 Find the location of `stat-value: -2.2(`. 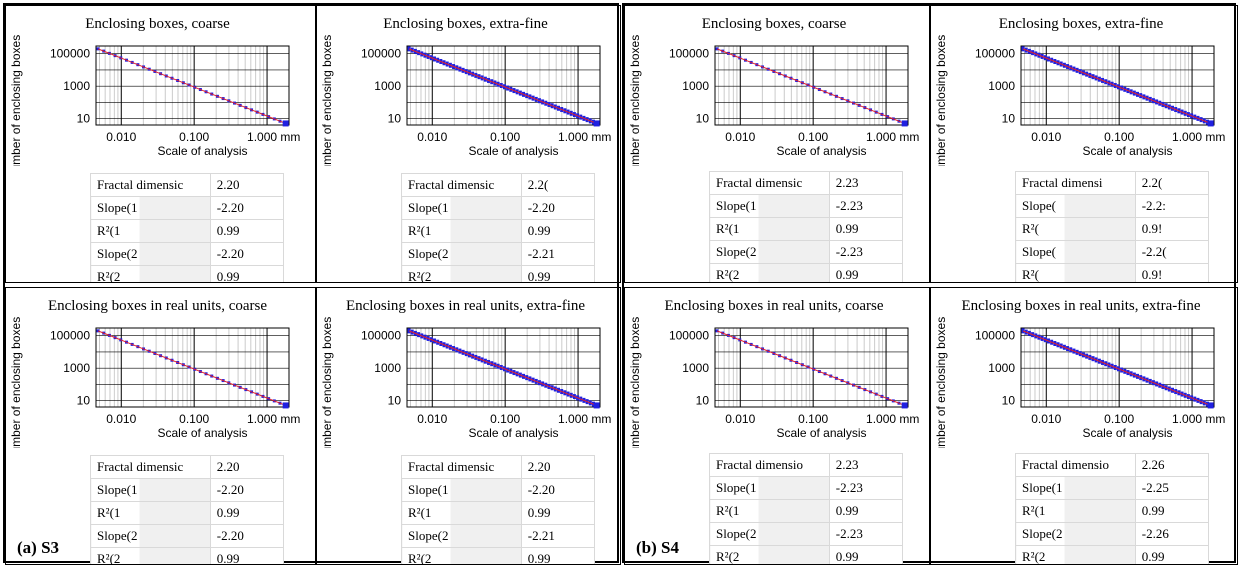

stat-value: -2.2( is located at coordinates (1172, 252).